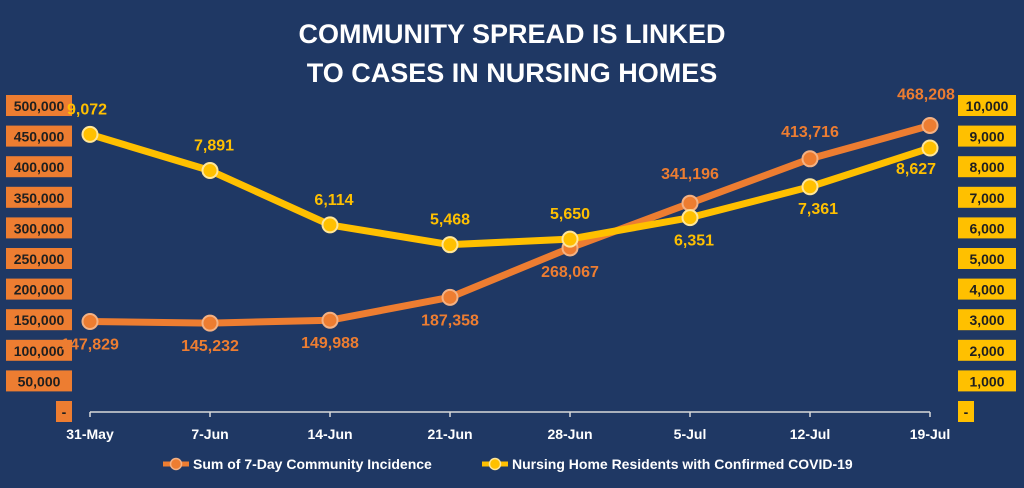 This screenshot has height=488, width=1024. I want to click on chart-title-line-1: COMMUNITY SPREAD IS LINKED, so click(511, 34).